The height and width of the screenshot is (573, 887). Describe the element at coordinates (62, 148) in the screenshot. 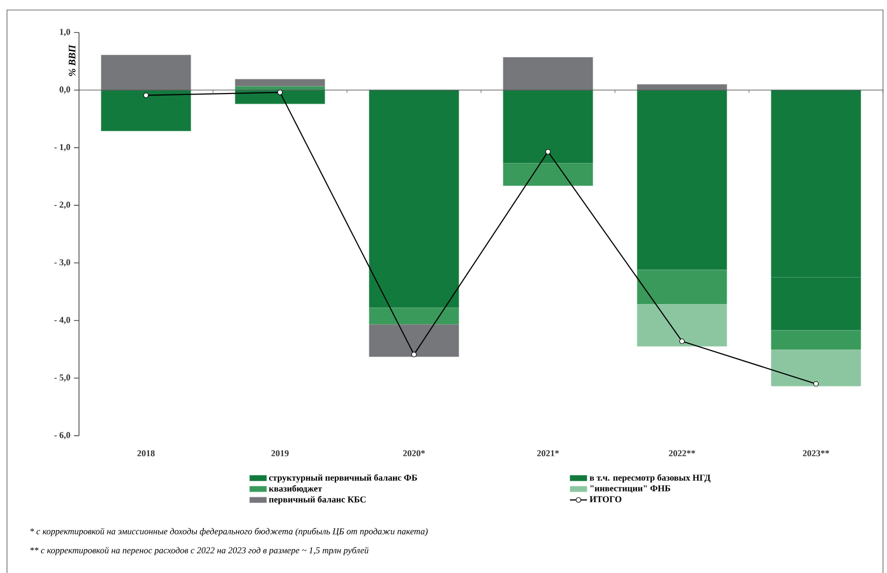

I see `y-tick-label: - 1,0` at that location.